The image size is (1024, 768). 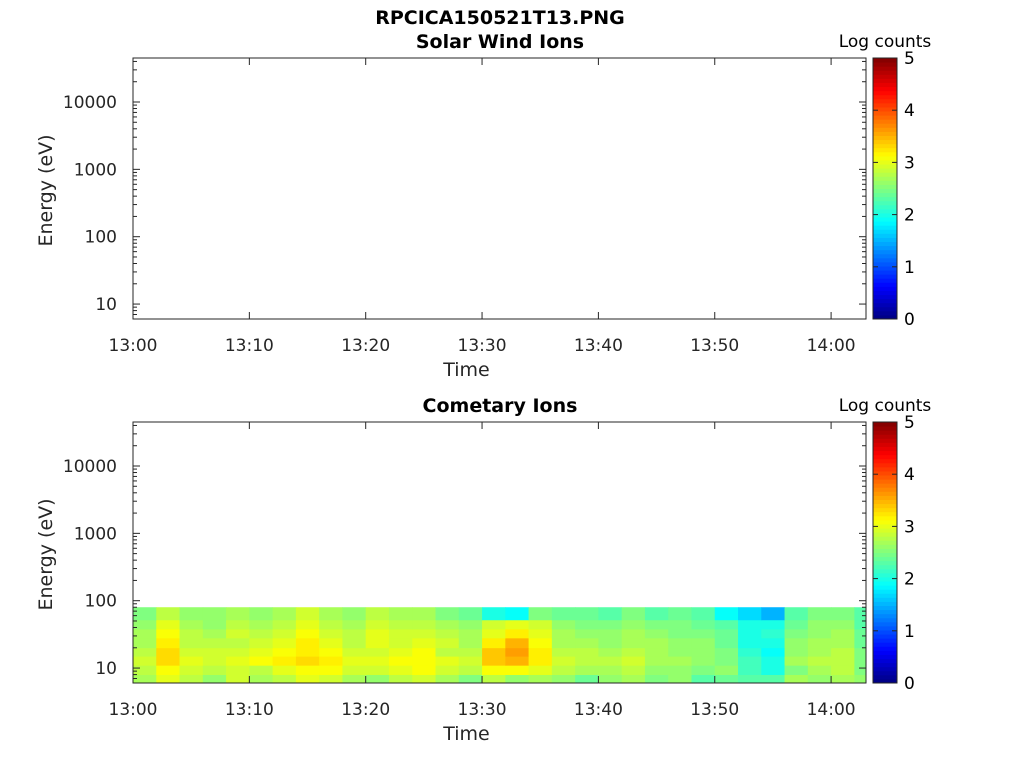 What do you see at coordinates (598, 710) in the screenshot?
I see `x-tick-label: 13:40` at bounding box center [598, 710].